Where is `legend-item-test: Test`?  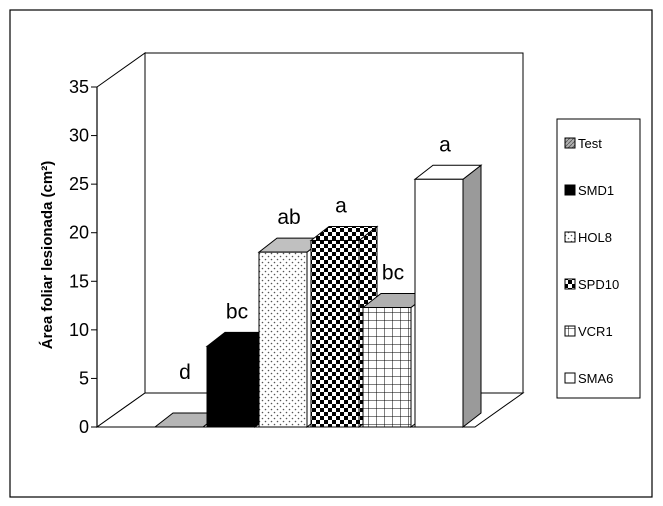 legend-item-test: Test is located at coordinates (583, 143).